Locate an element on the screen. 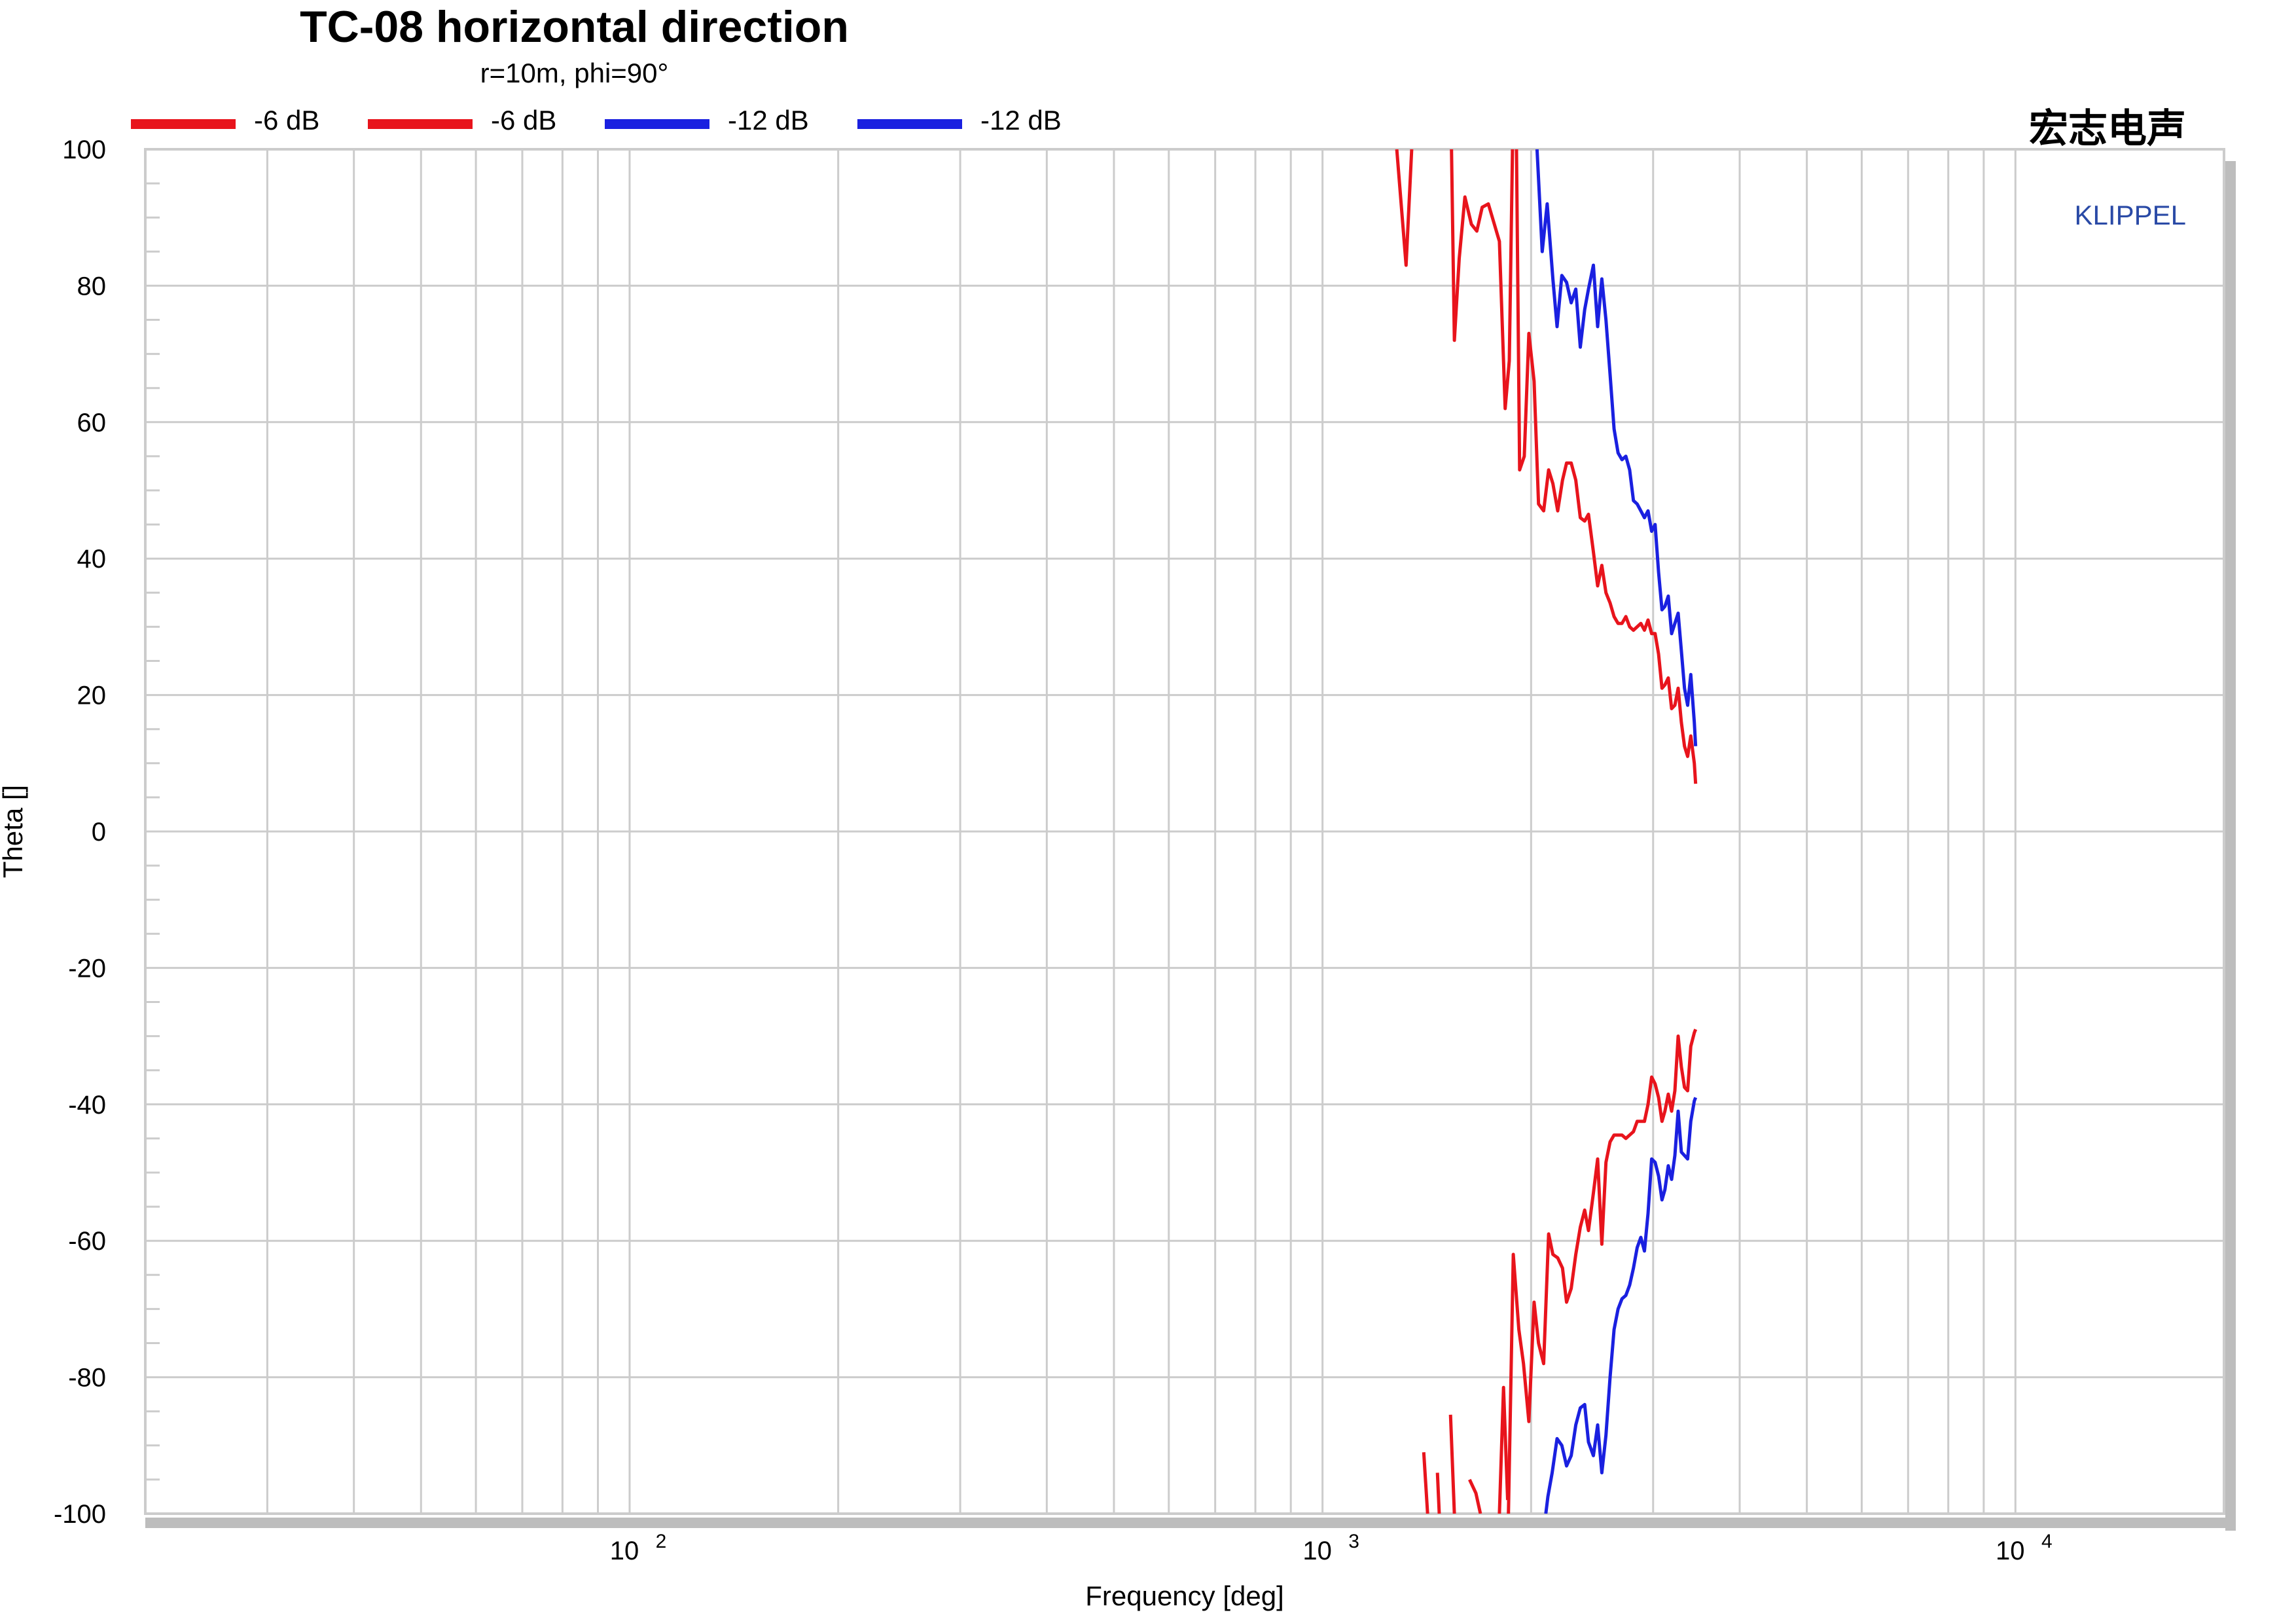 This screenshot has width=2296, height=1623. y-tick-label: -20 is located at coordinates (87, 968).